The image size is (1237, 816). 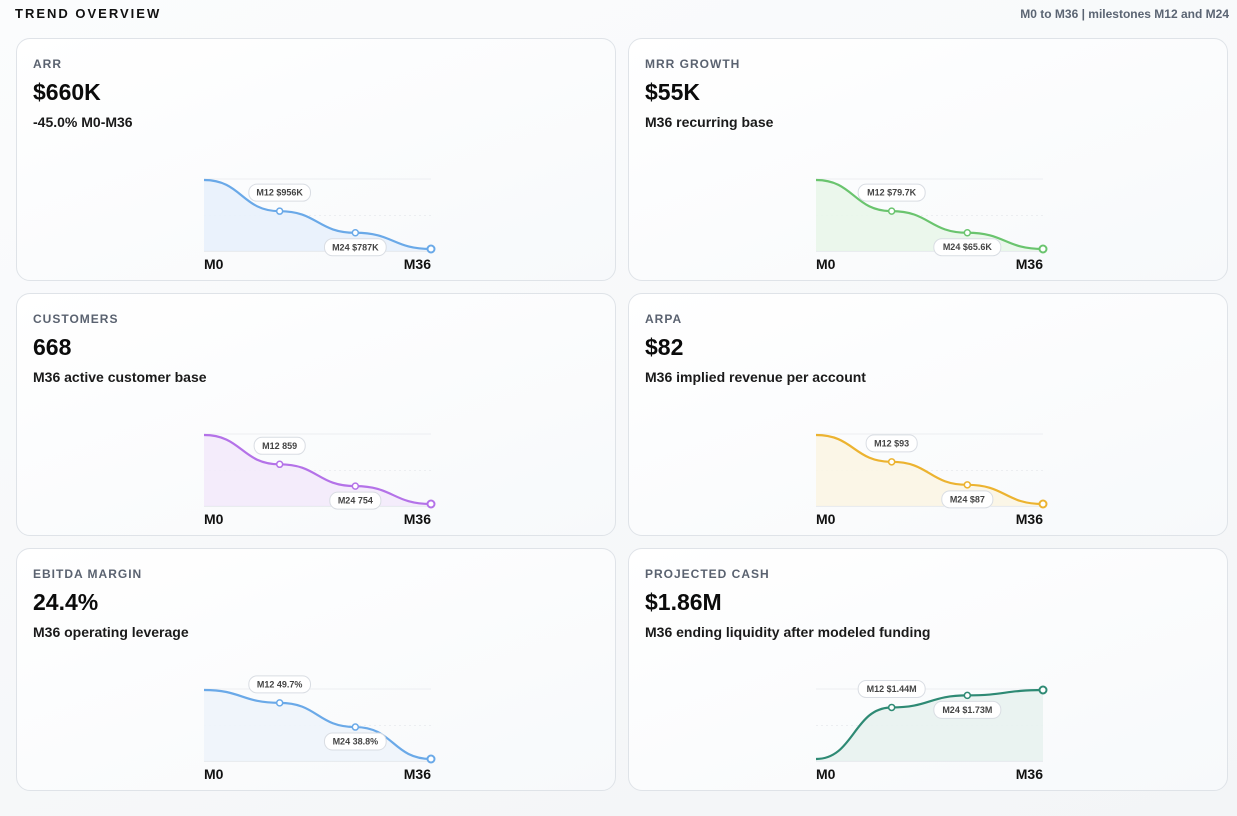 I want to click on card-note: M36 operating leverage, so click(x=111, y=632).